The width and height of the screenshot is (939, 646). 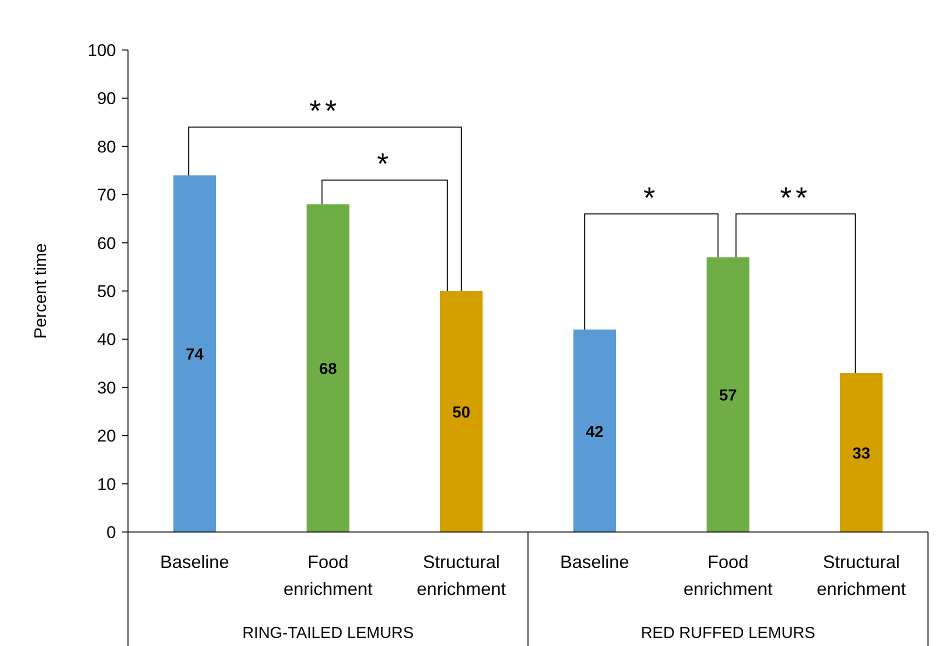 I want to click on y-tick-label: 60, so click(x=106, y=243).